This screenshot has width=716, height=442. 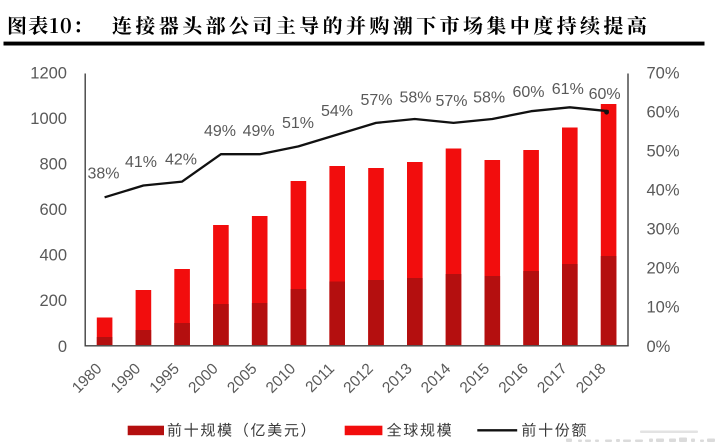 What do you see at coordinates (62, 347) in the screenshot?
I see `svg-text: 0` at bounding box center [62, 347].